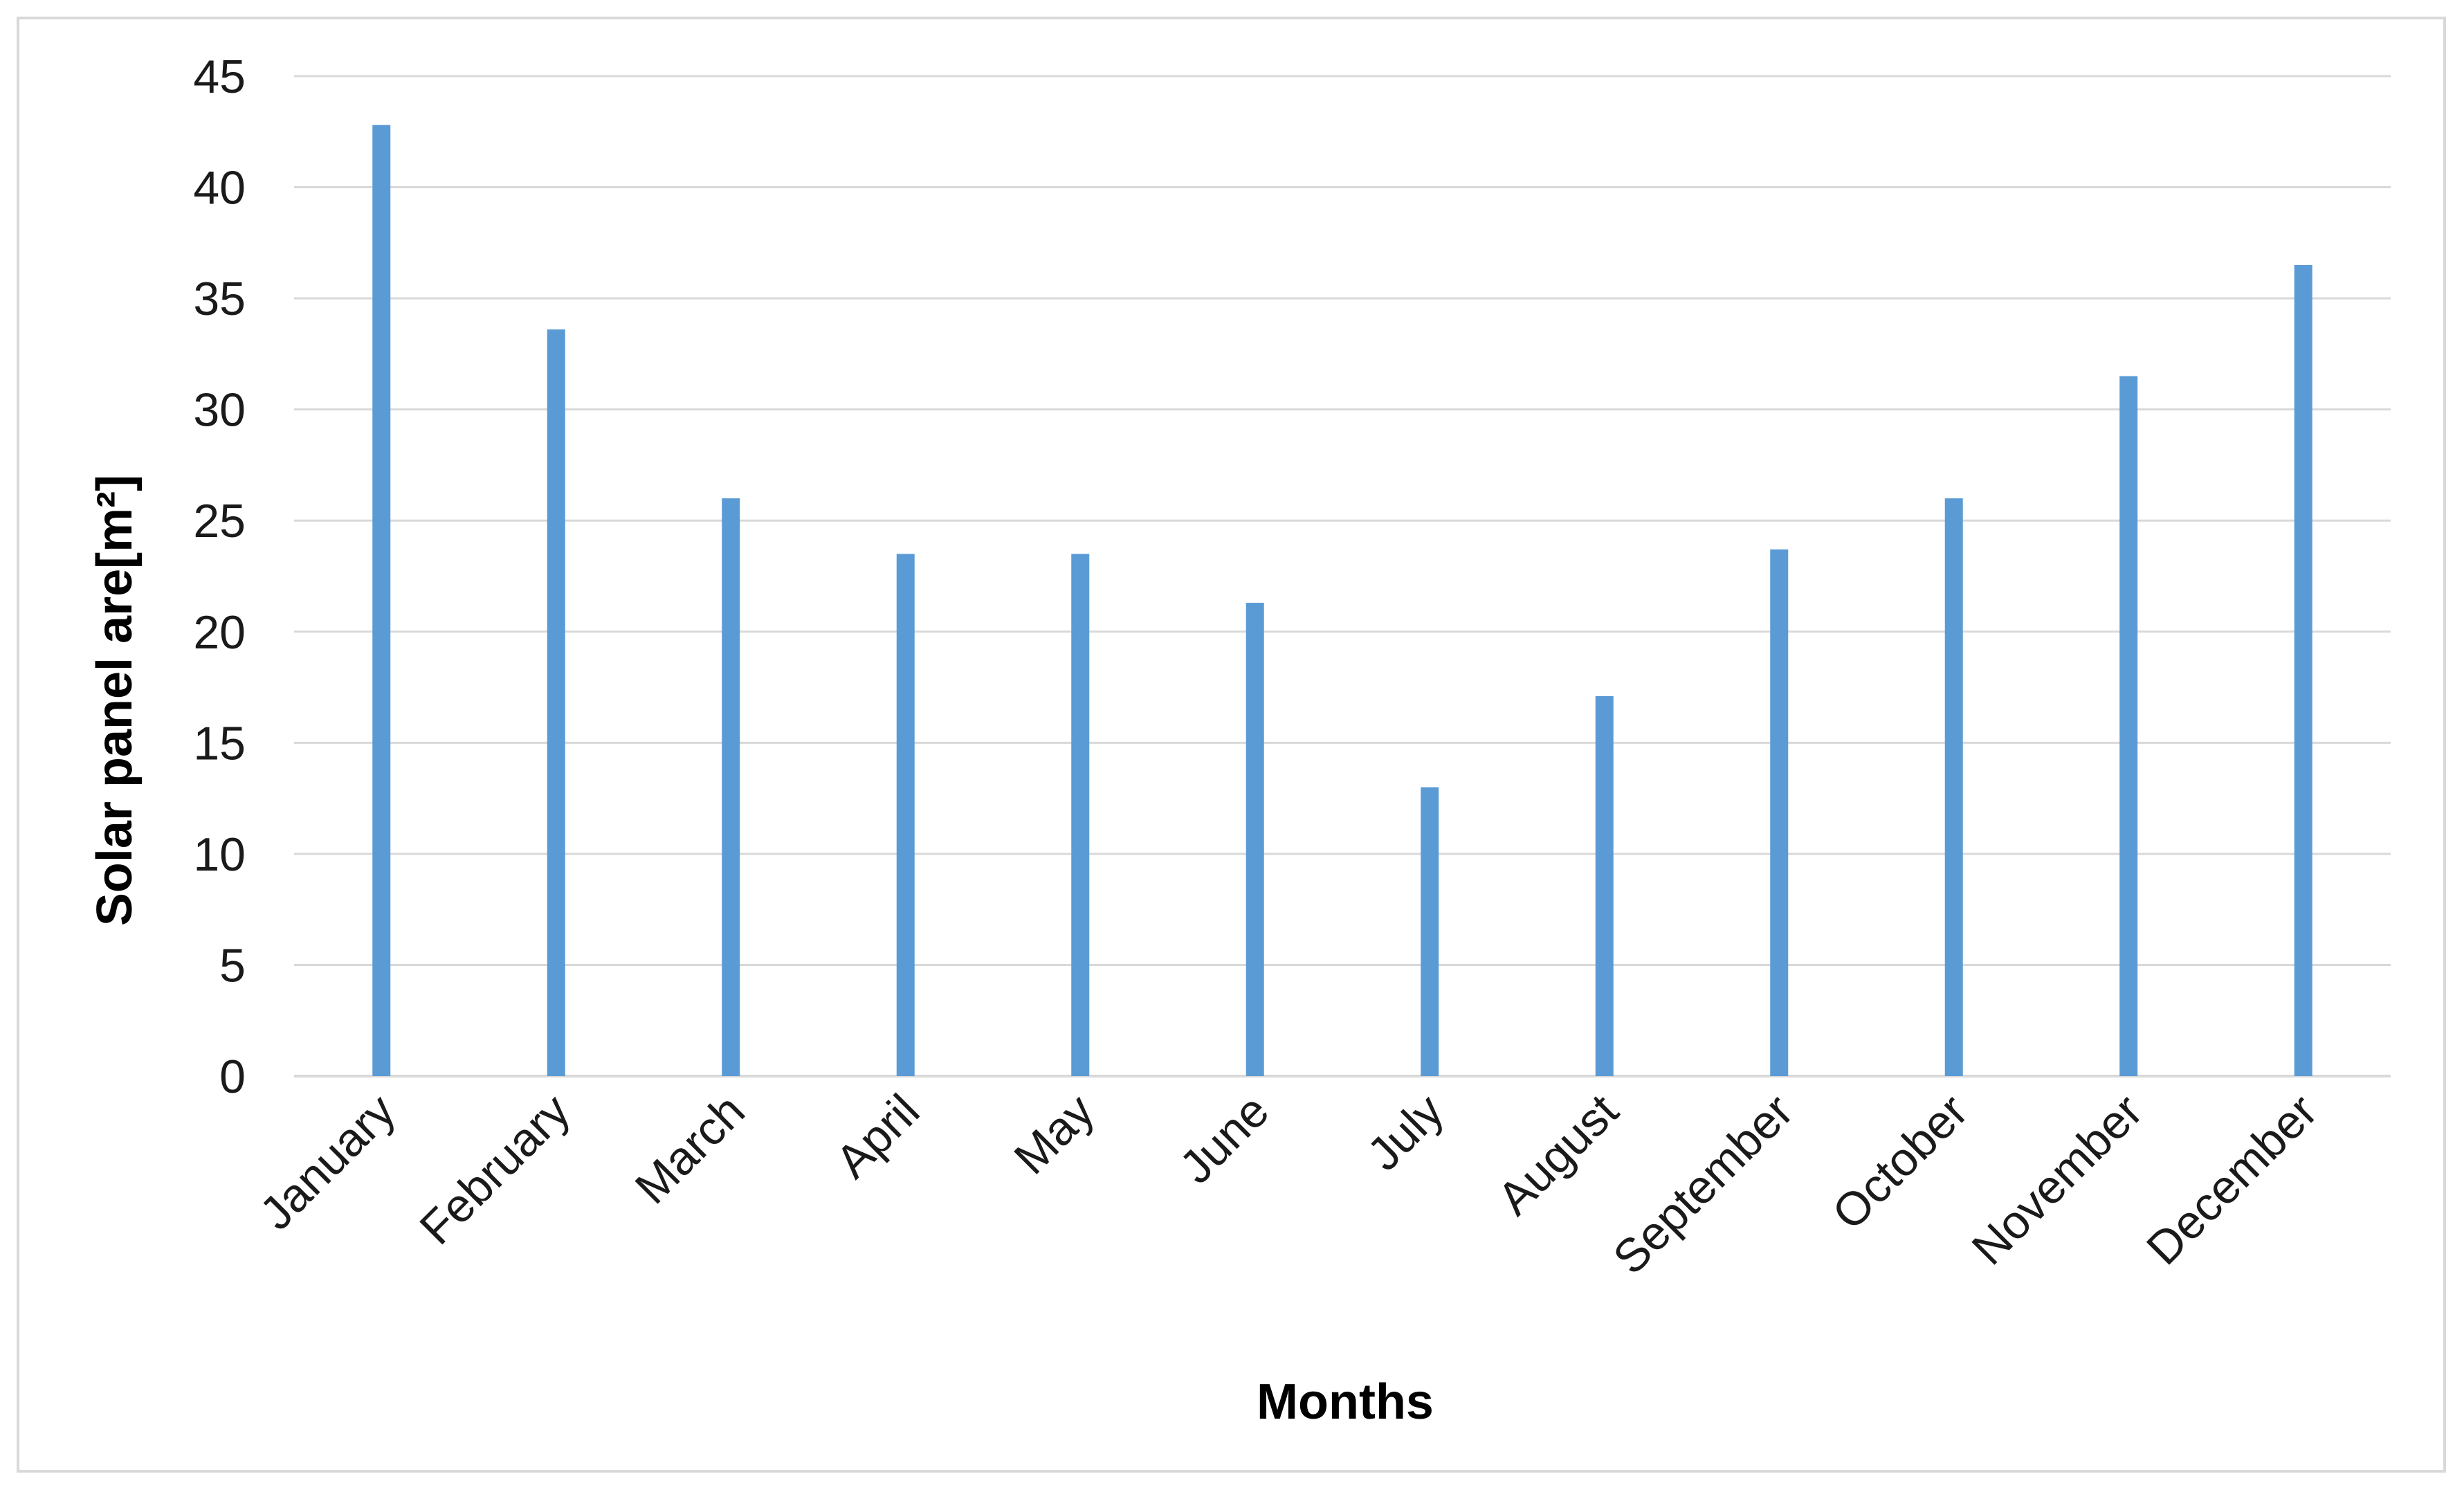 The height and width of the screenshot is (1492, 2464). What do you see at coordinates (877, 1136) in the screenshot?
I see `x-tick-label: April` at bounding box center [877, 1136].